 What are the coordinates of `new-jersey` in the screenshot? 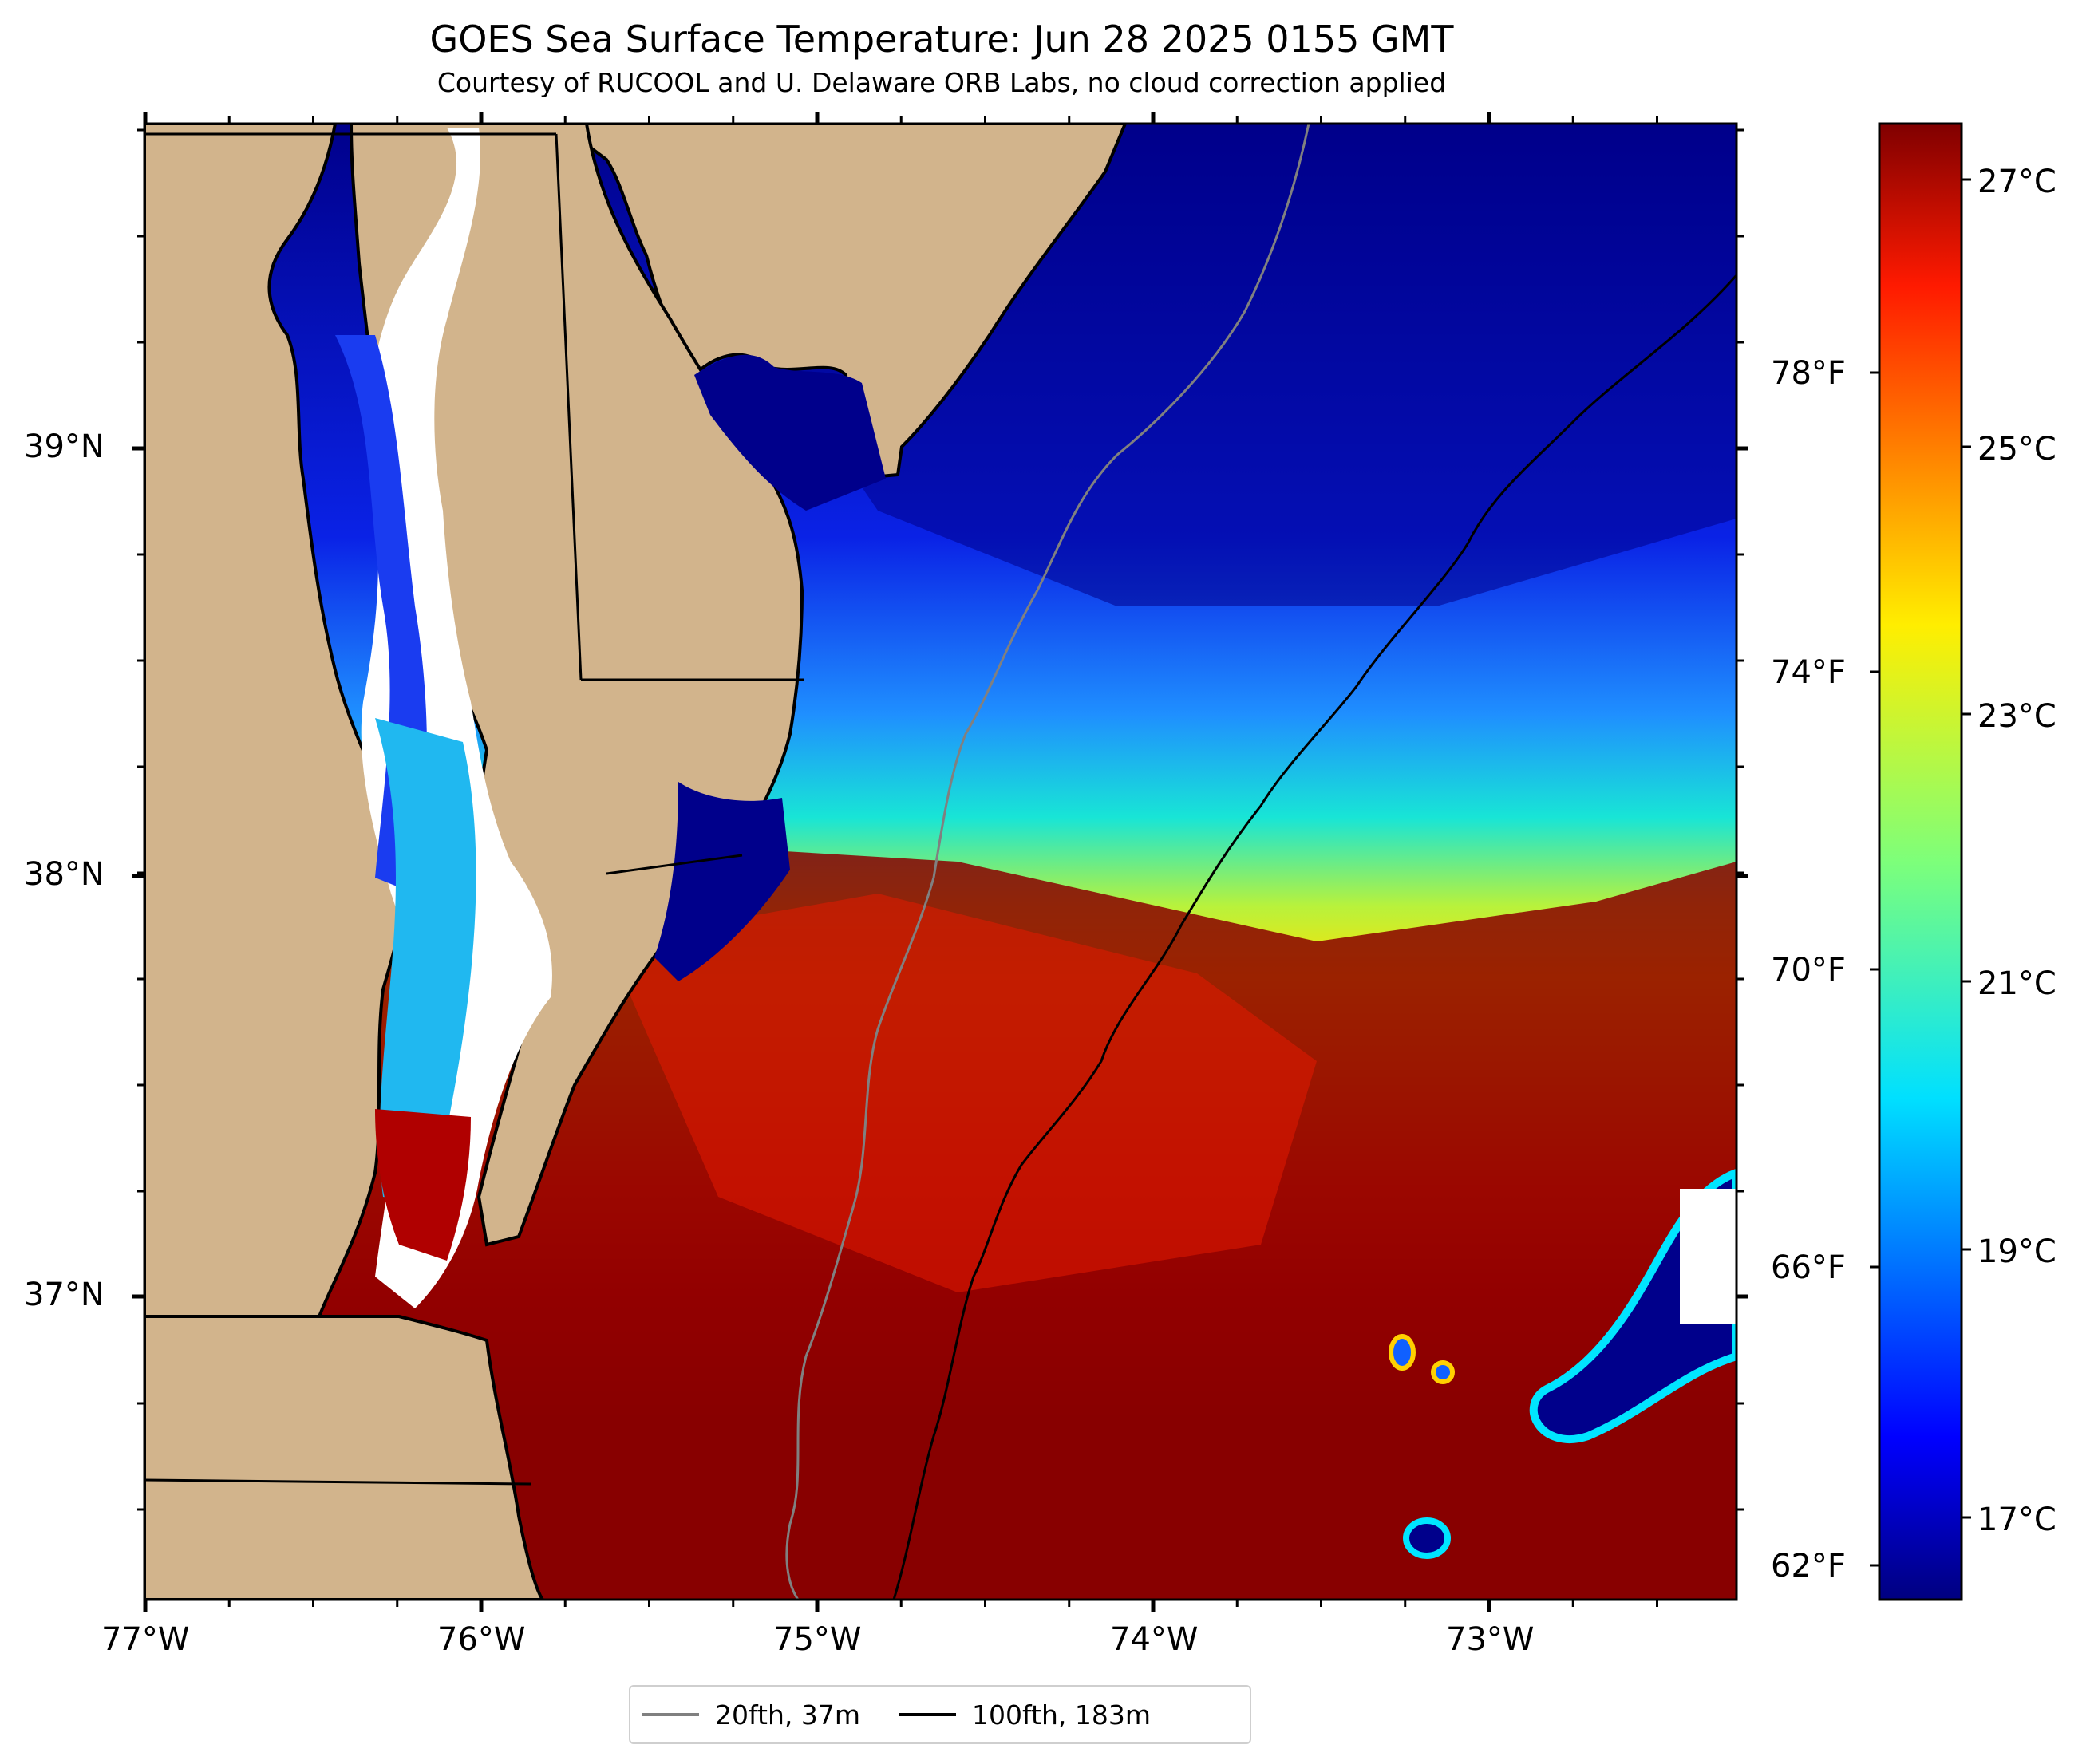 It's located at (841, 302).